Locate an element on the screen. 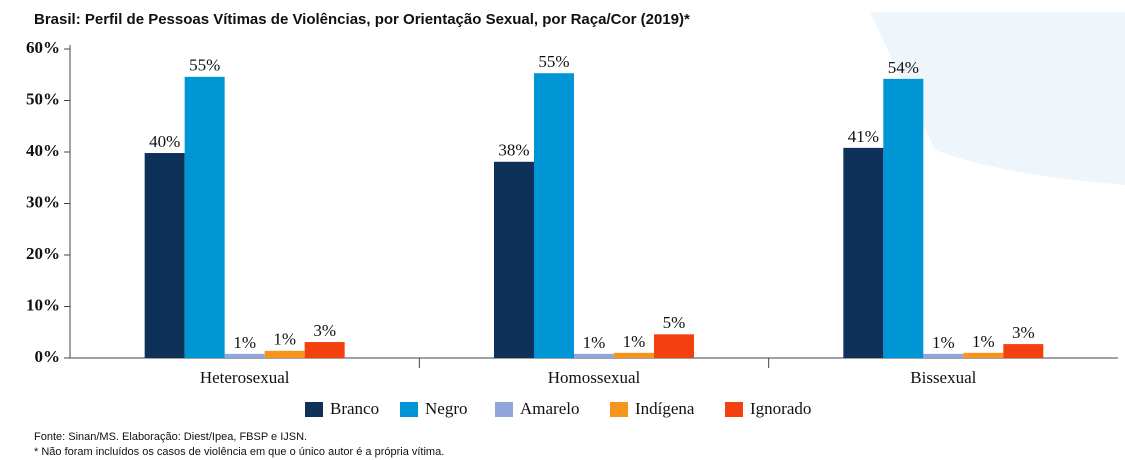  legend-label: Negro is located at coordinates (446, 408).